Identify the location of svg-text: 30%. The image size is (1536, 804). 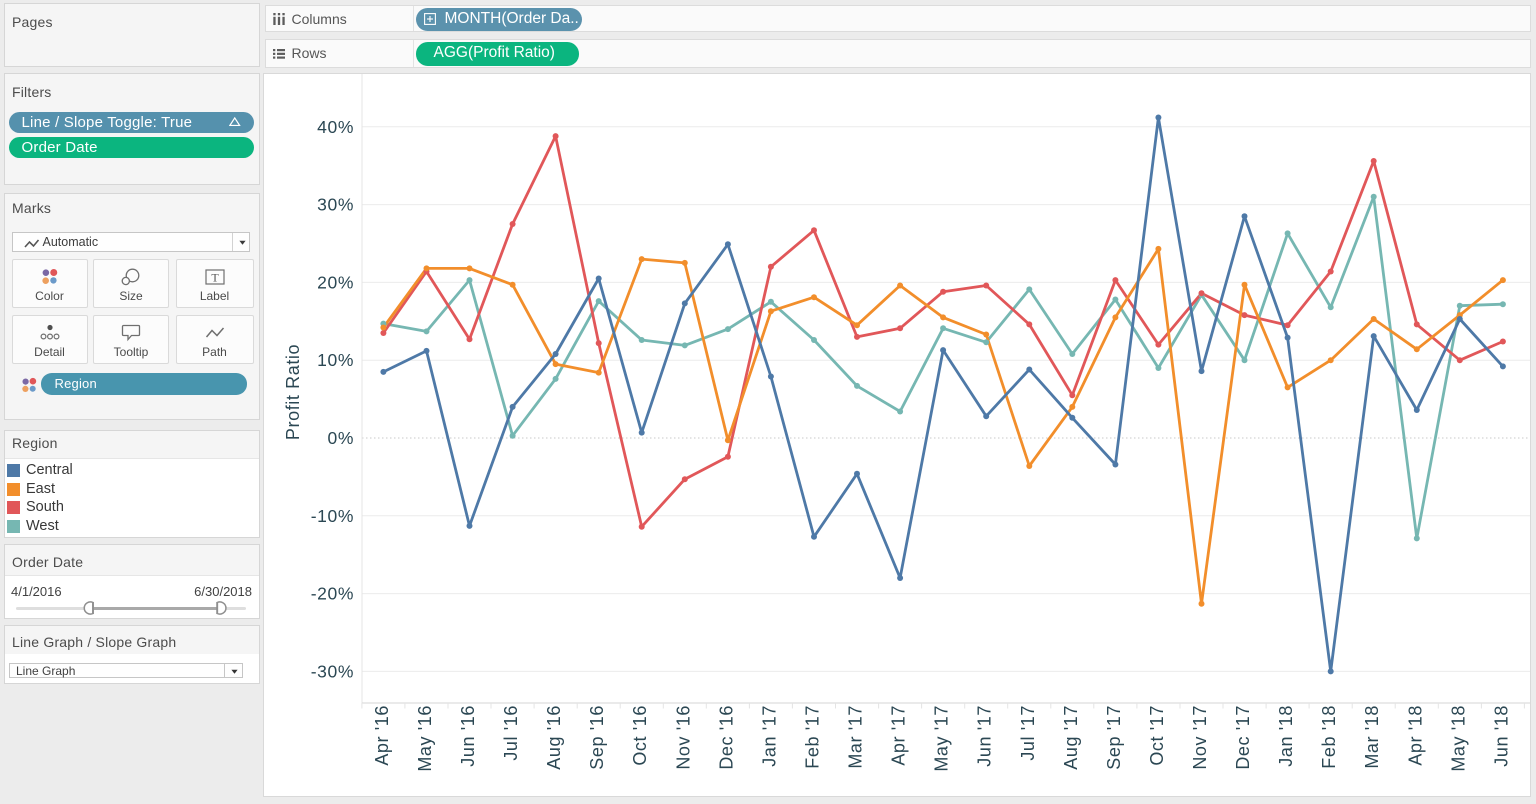
(335, 205).